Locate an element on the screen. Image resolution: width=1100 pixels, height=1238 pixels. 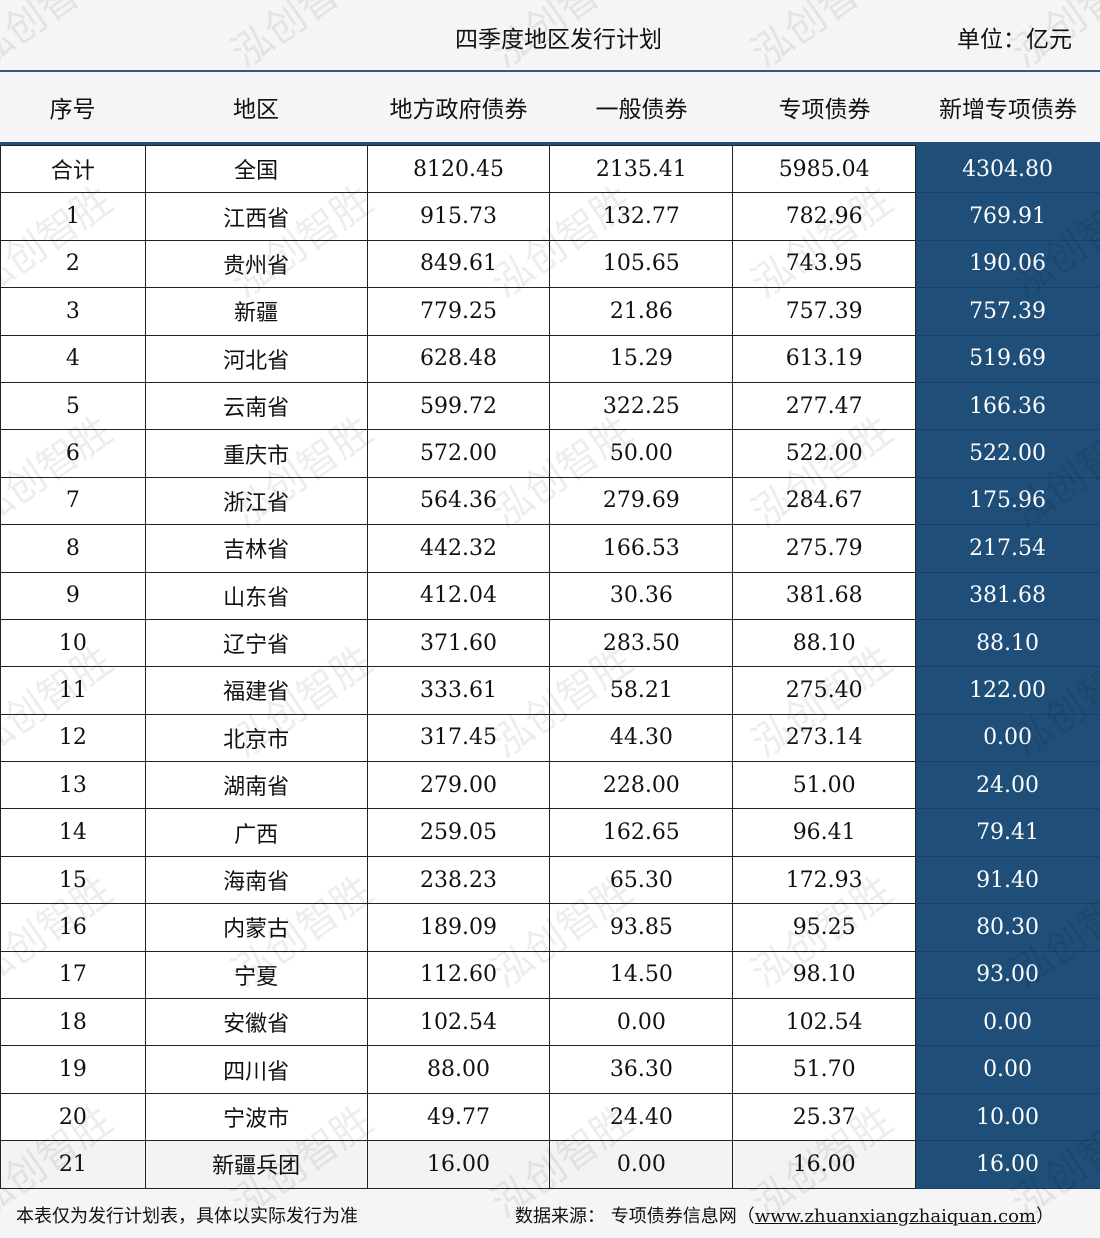
table-row: 6 重庆市 572.00 50.00 522.00 522.00 is located at coordinates (550, 453).